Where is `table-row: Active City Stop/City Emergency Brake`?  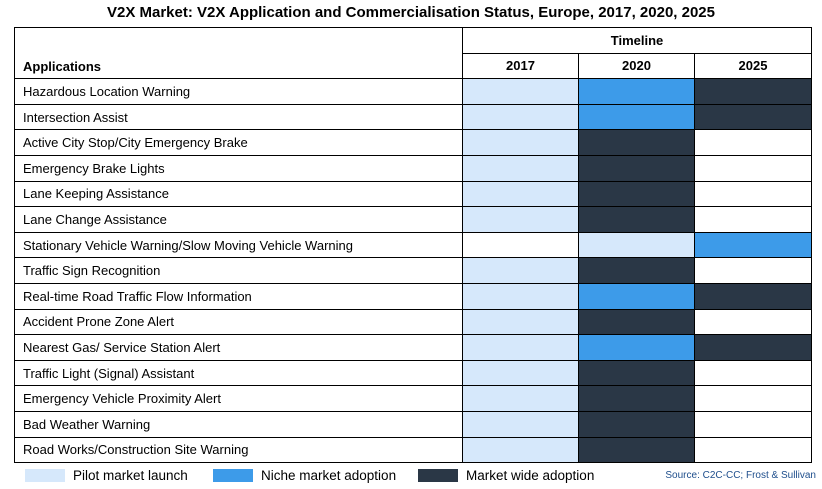 table-row: Active City Stop/City Emergency Brake is located at coordinates (413, 142).